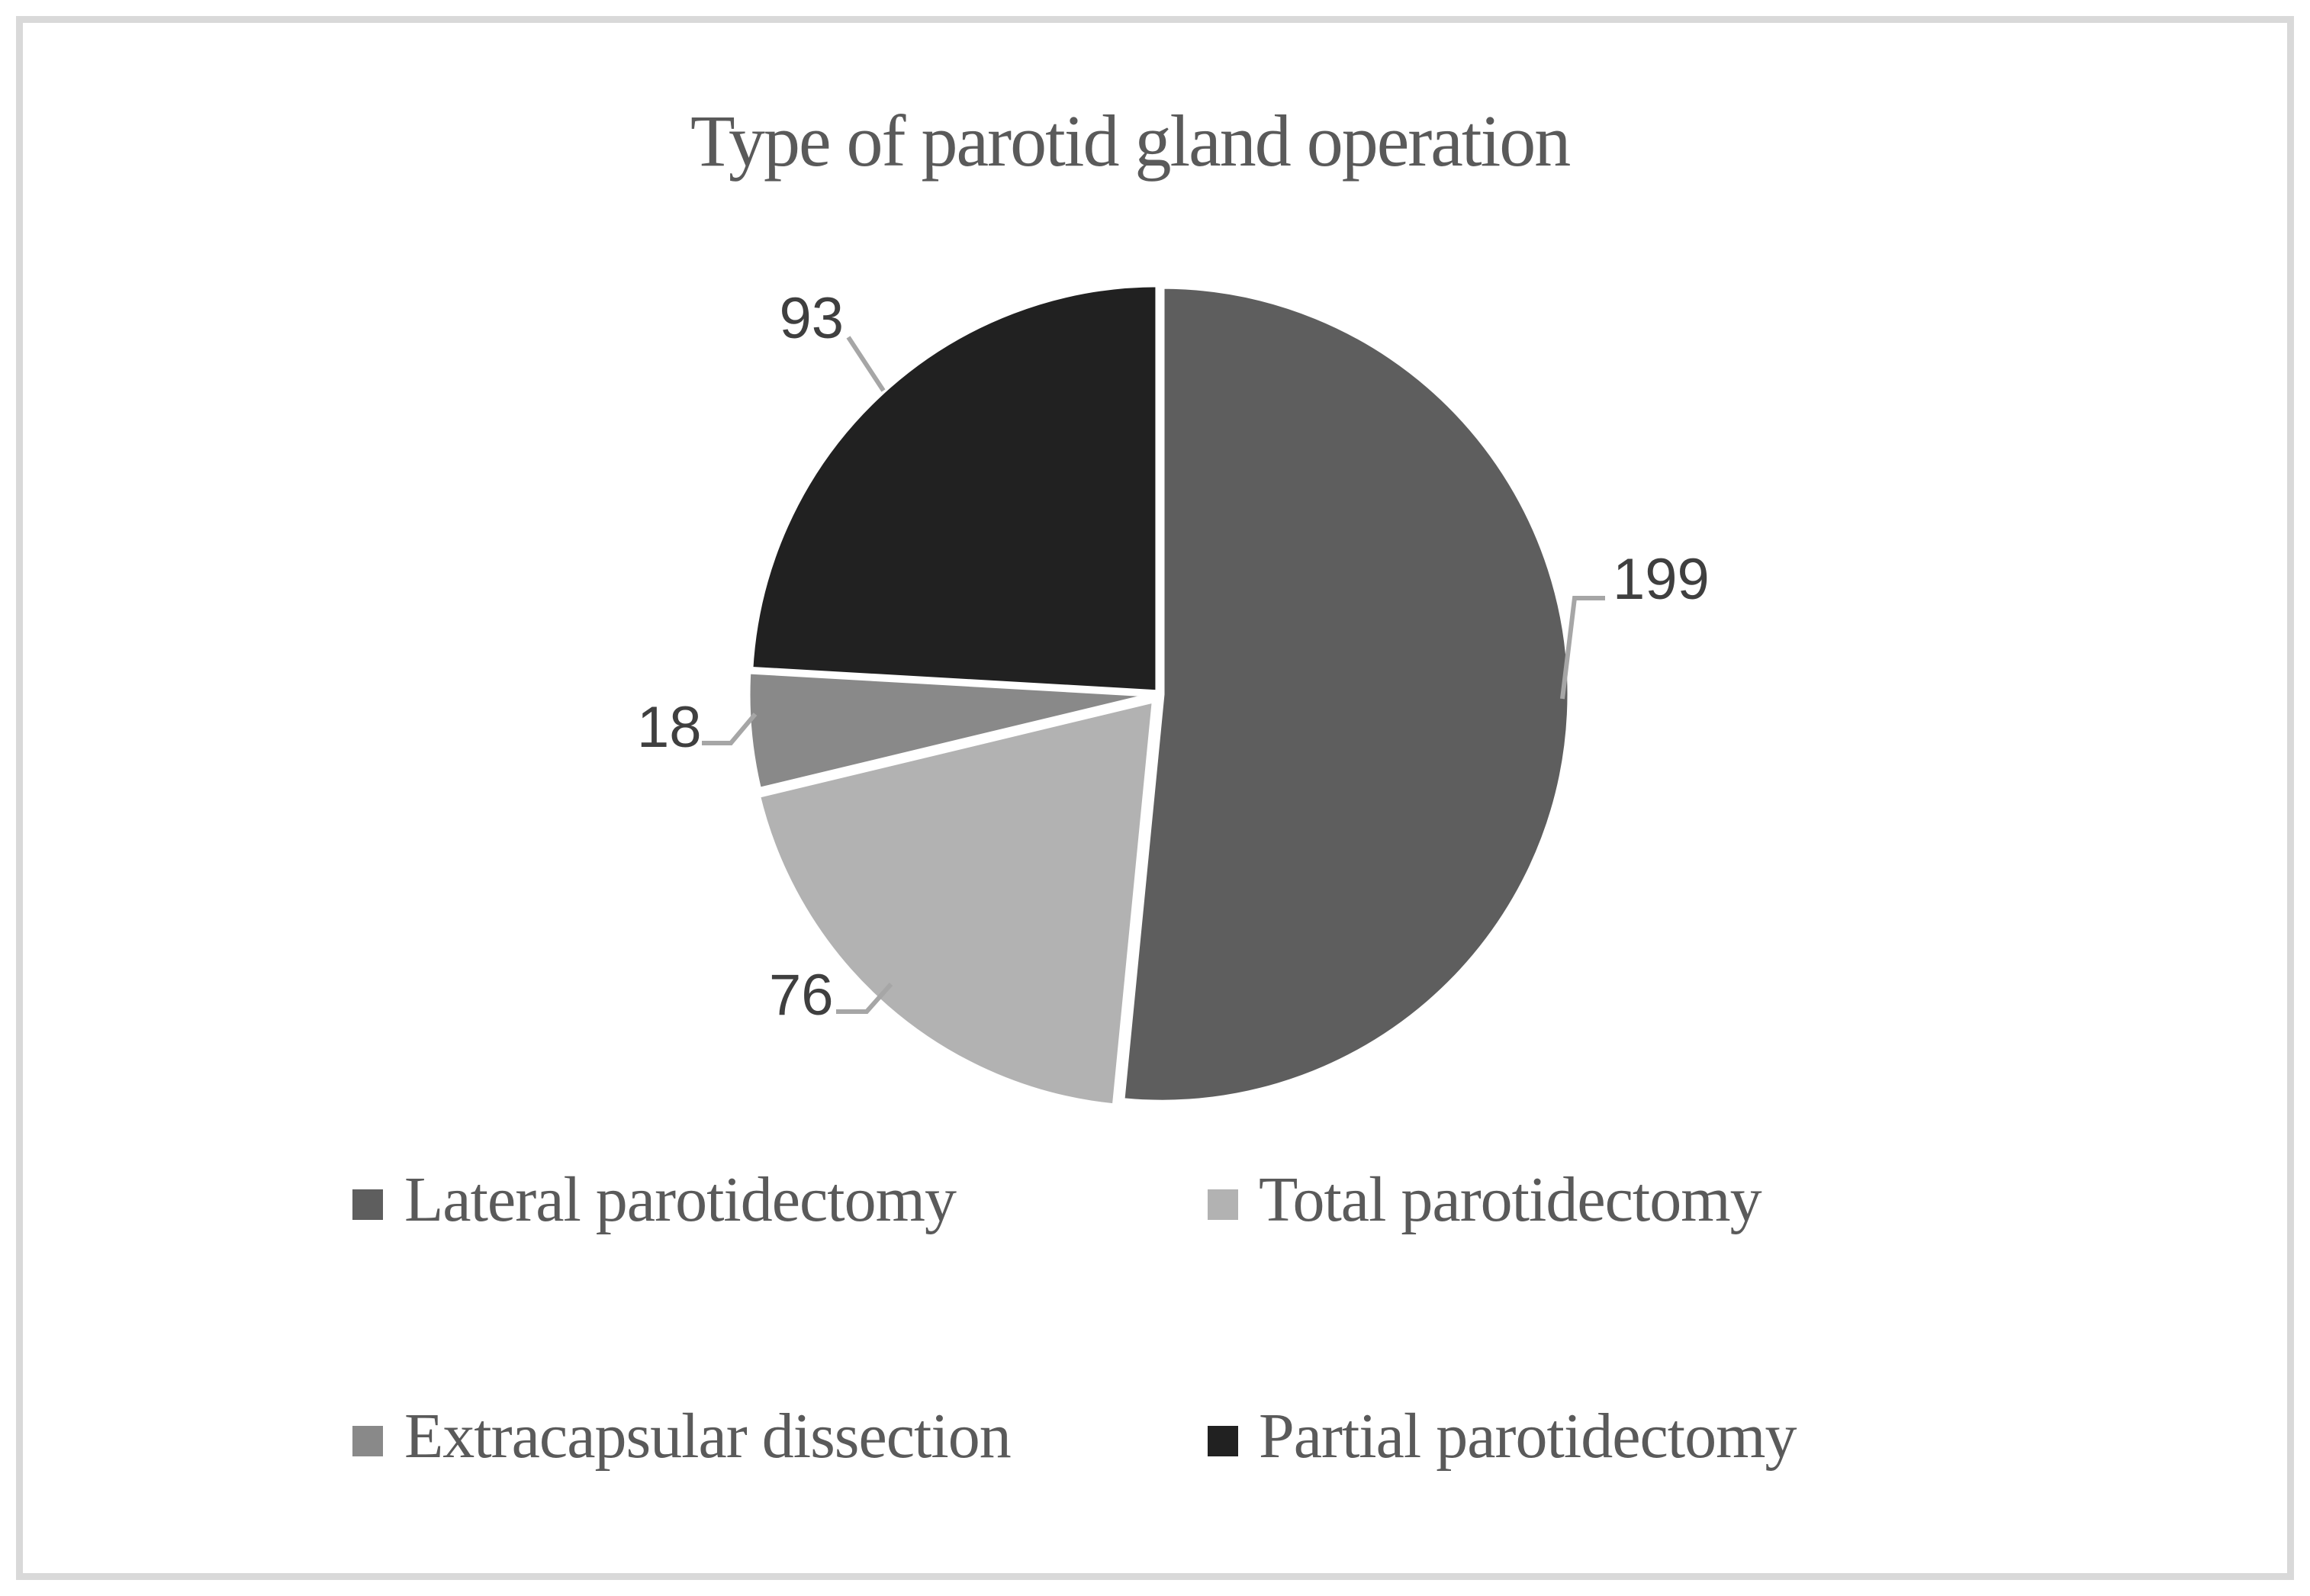  Describe the element at coordinates (1528, 1436) in the screenshot. I see `legend-label-partial-parotidectomy: Partial parotidectomy` at that location.